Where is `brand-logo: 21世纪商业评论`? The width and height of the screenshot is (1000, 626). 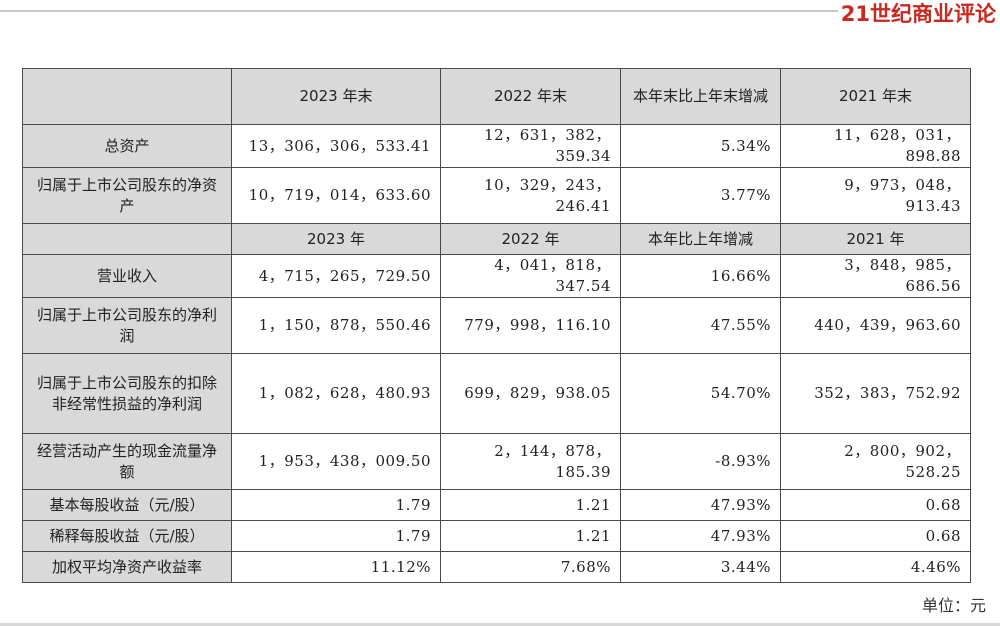 brand-logo: 21世纪商业评论 is located at coordinates (918, 14).